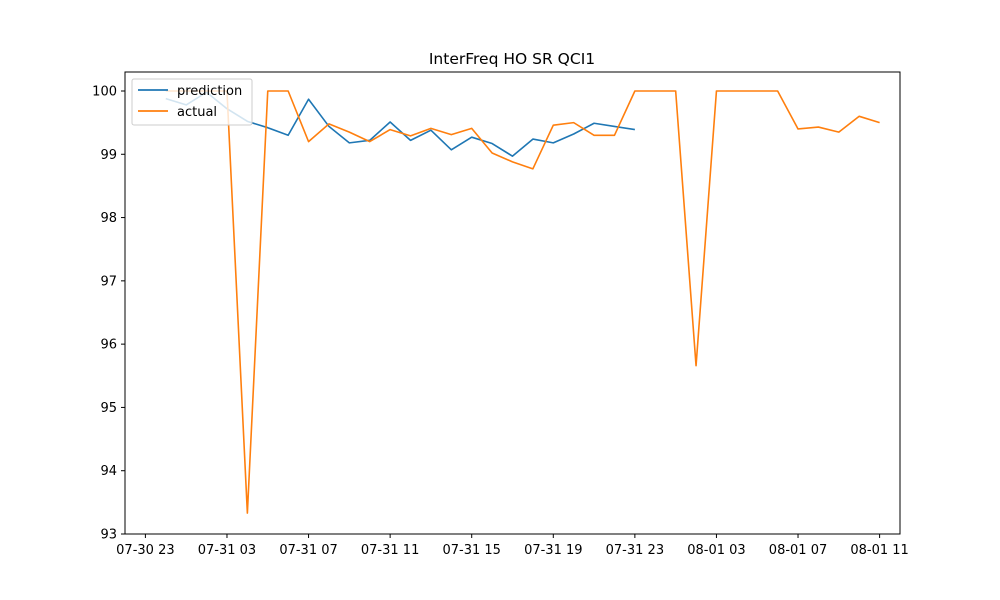 This screenshot has width=1000, height=600. What do you see at coordinates (209, 91) in the screenshot?
I see `legend-label-prediction: prediction` at bounding box center [209, 91].